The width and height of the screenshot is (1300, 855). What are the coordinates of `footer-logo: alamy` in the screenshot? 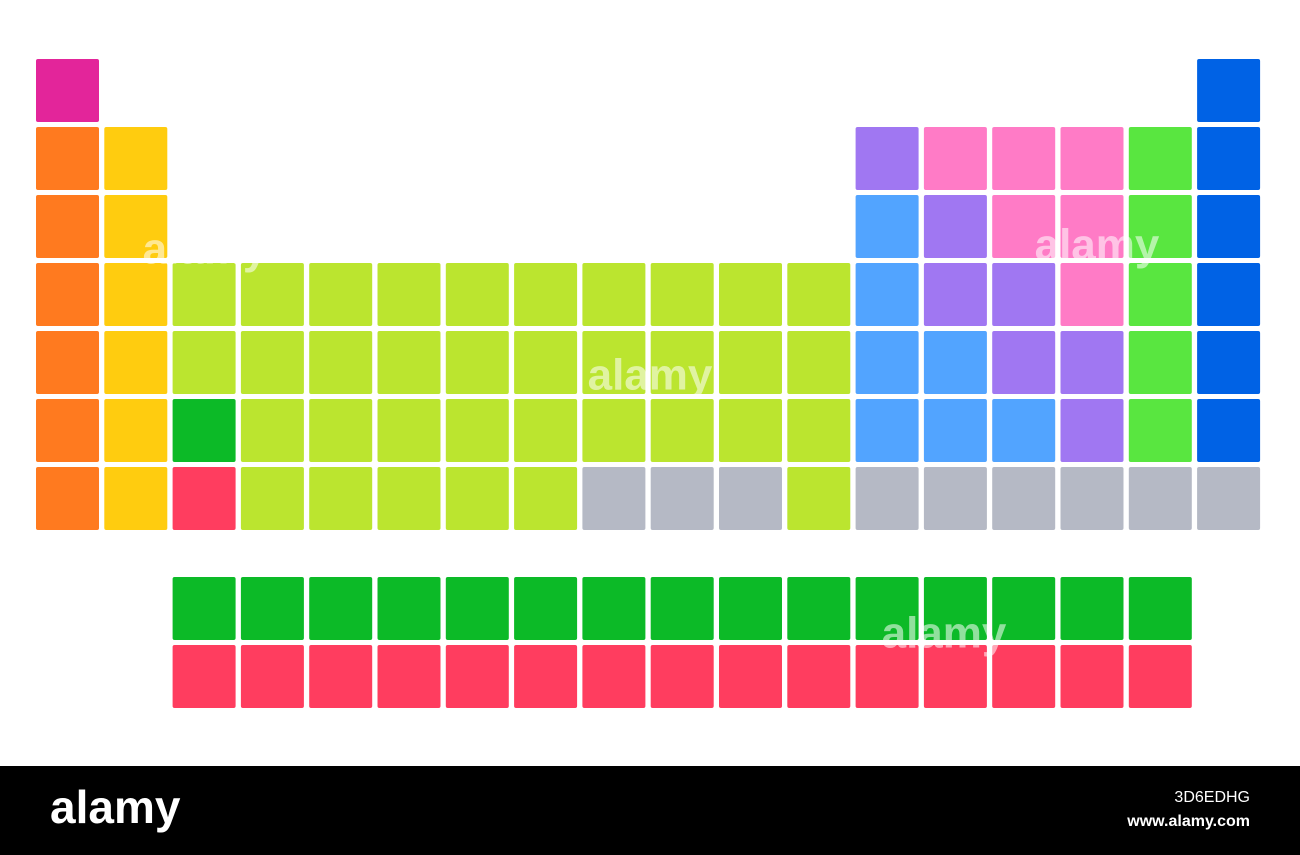 It's located at (115, 807).